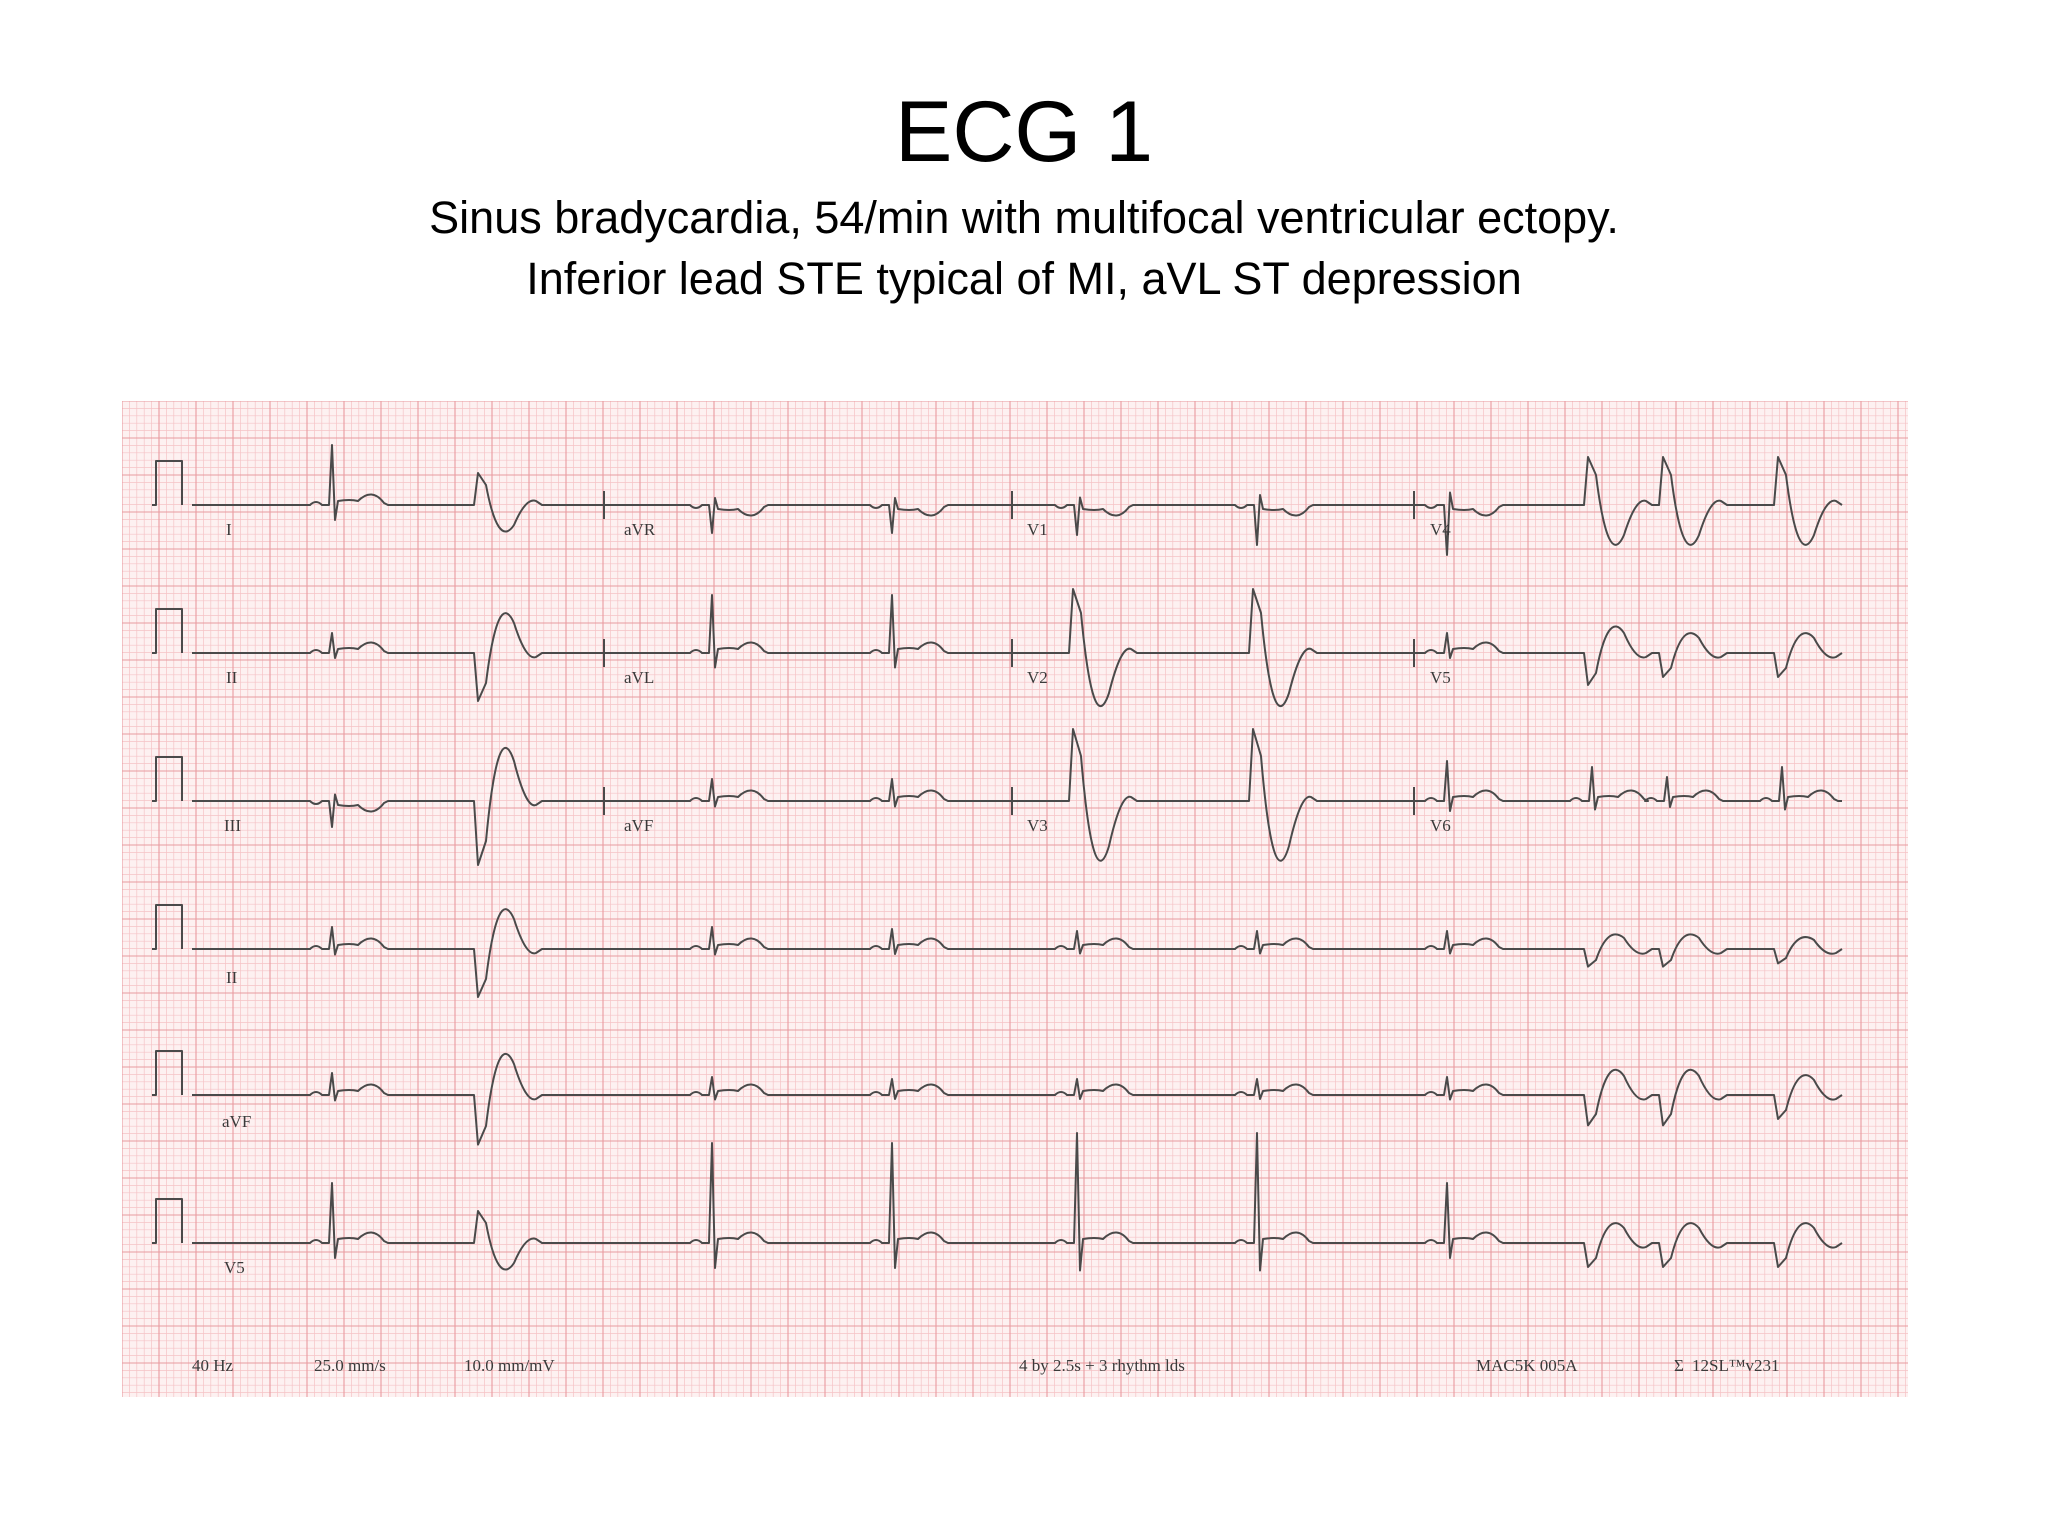 This screenshot has height=1536, width=2048. I want to click on row2-calibration-pulse, so click(167, 631).